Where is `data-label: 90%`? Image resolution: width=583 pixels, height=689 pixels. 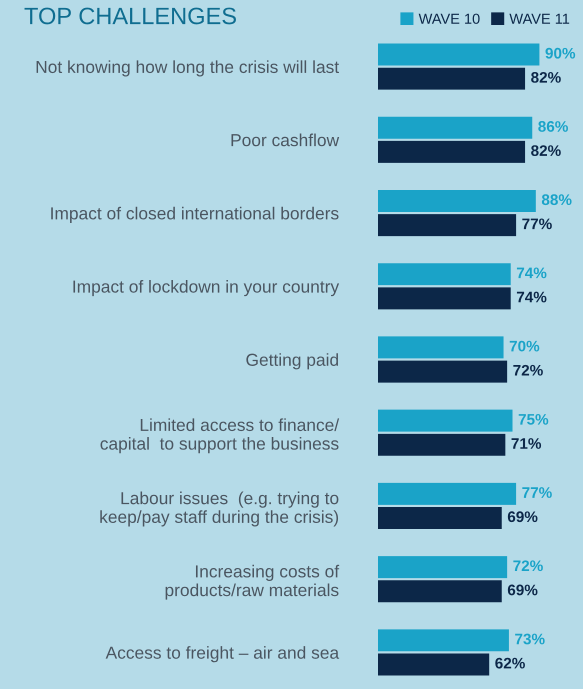
data-label: 90% is located at coordinates (561, 53).